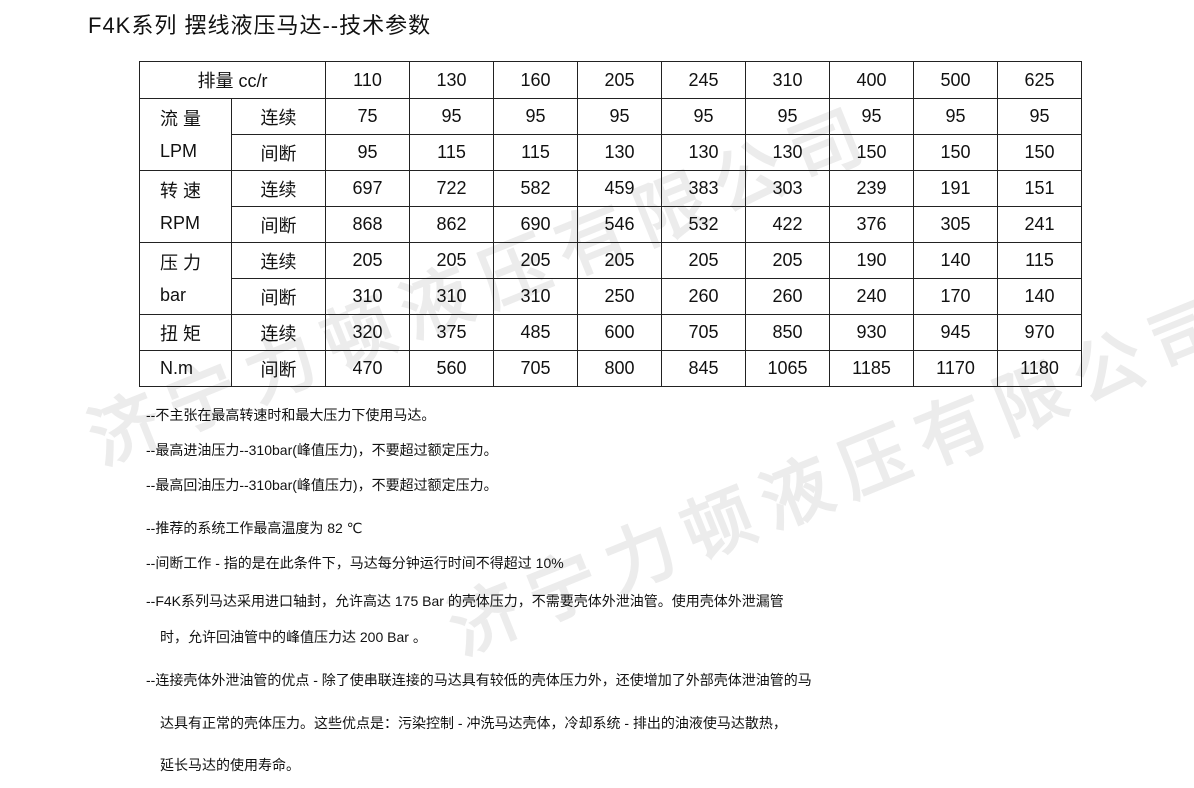 Image resolution: width=1194 pixels, height=788 pixels. I want to click on value-cell: 383, so click(703, 188).